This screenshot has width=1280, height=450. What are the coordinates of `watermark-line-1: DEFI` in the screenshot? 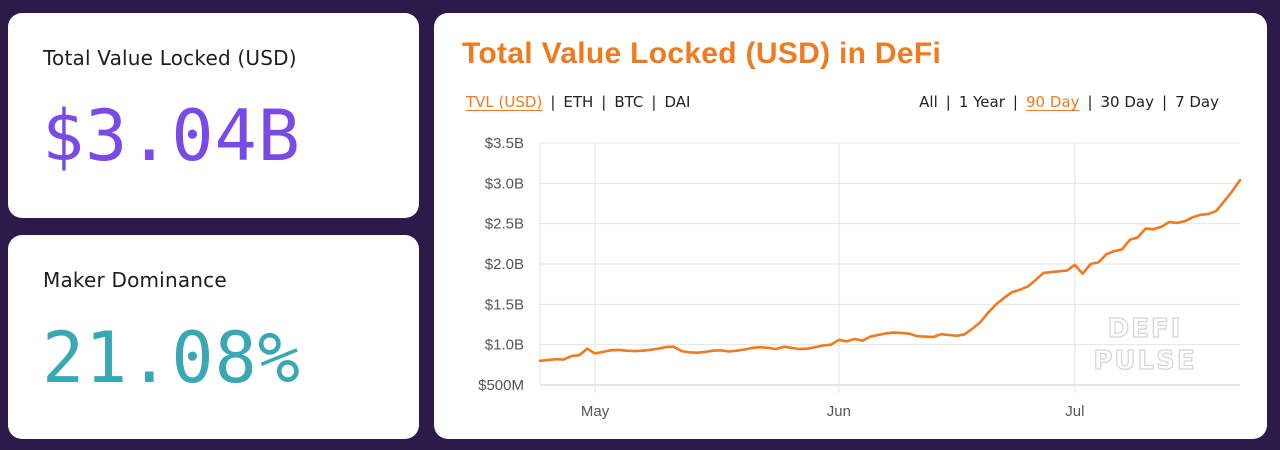 It's located at (1145, 329).